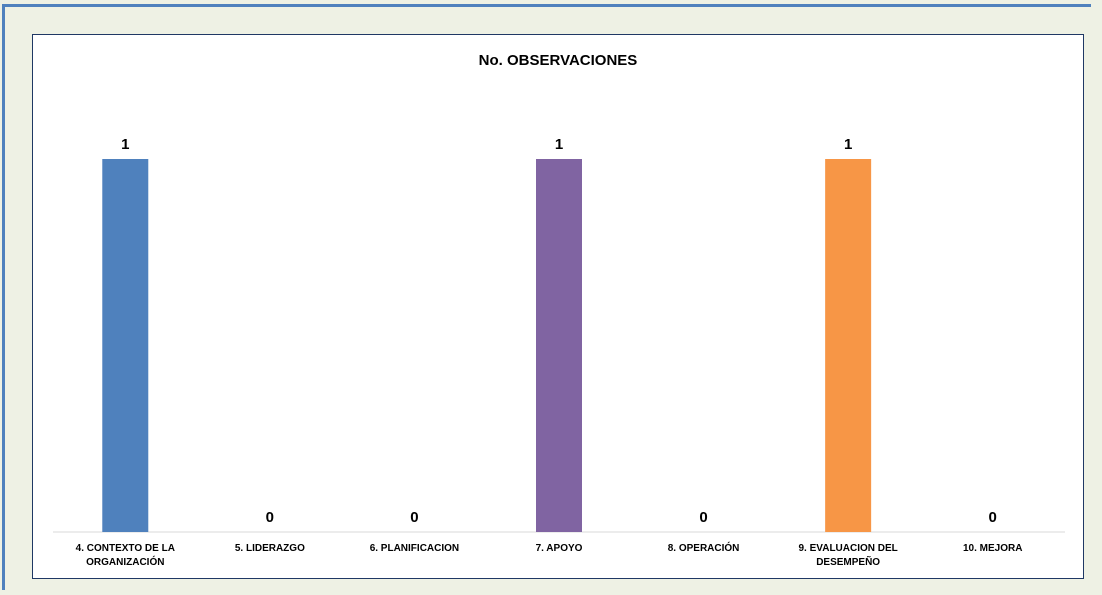 The width and height of the screenshot is (1102, 595). I want to click on data-label-3: 0, so click(414, 517).